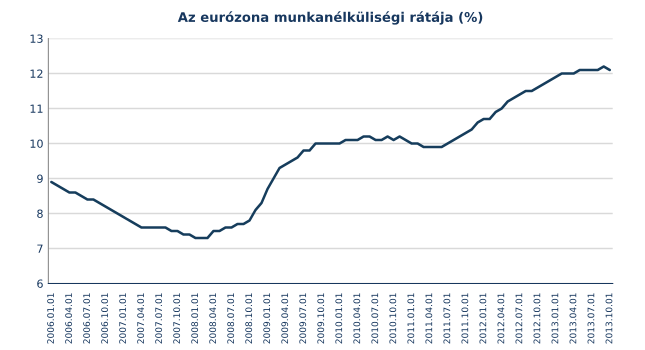 The height and width of the screenshot is (350, 645). Describe the element at coordinates (68, 318) in the screenshot. I see `x-tick-label: 2006.04.01` at that location.